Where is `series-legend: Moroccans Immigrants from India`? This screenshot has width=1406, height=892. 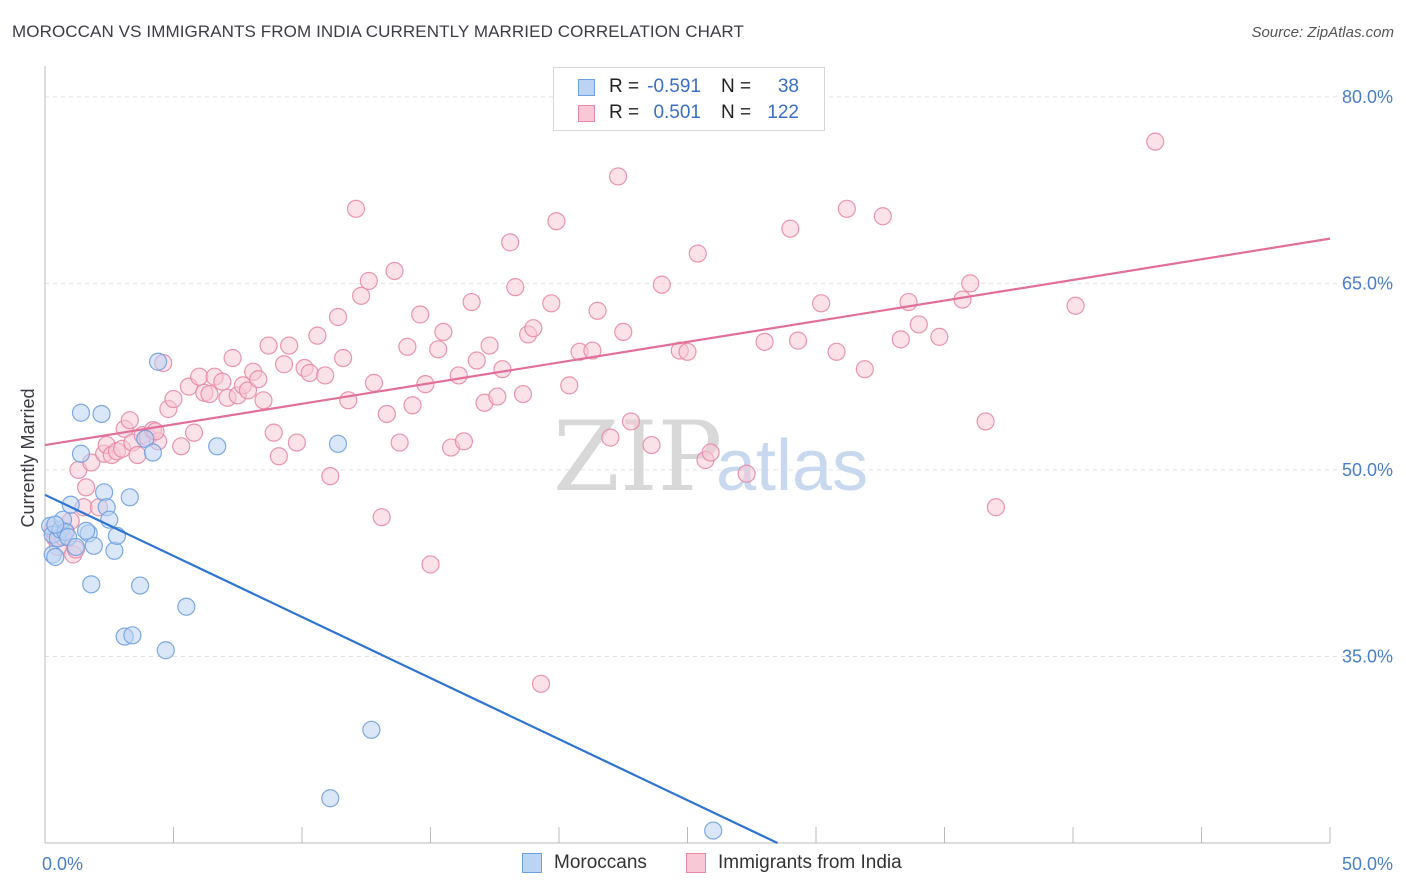 series-legend: Moroccans Immigrants from India is located at coordinates (703, 865).